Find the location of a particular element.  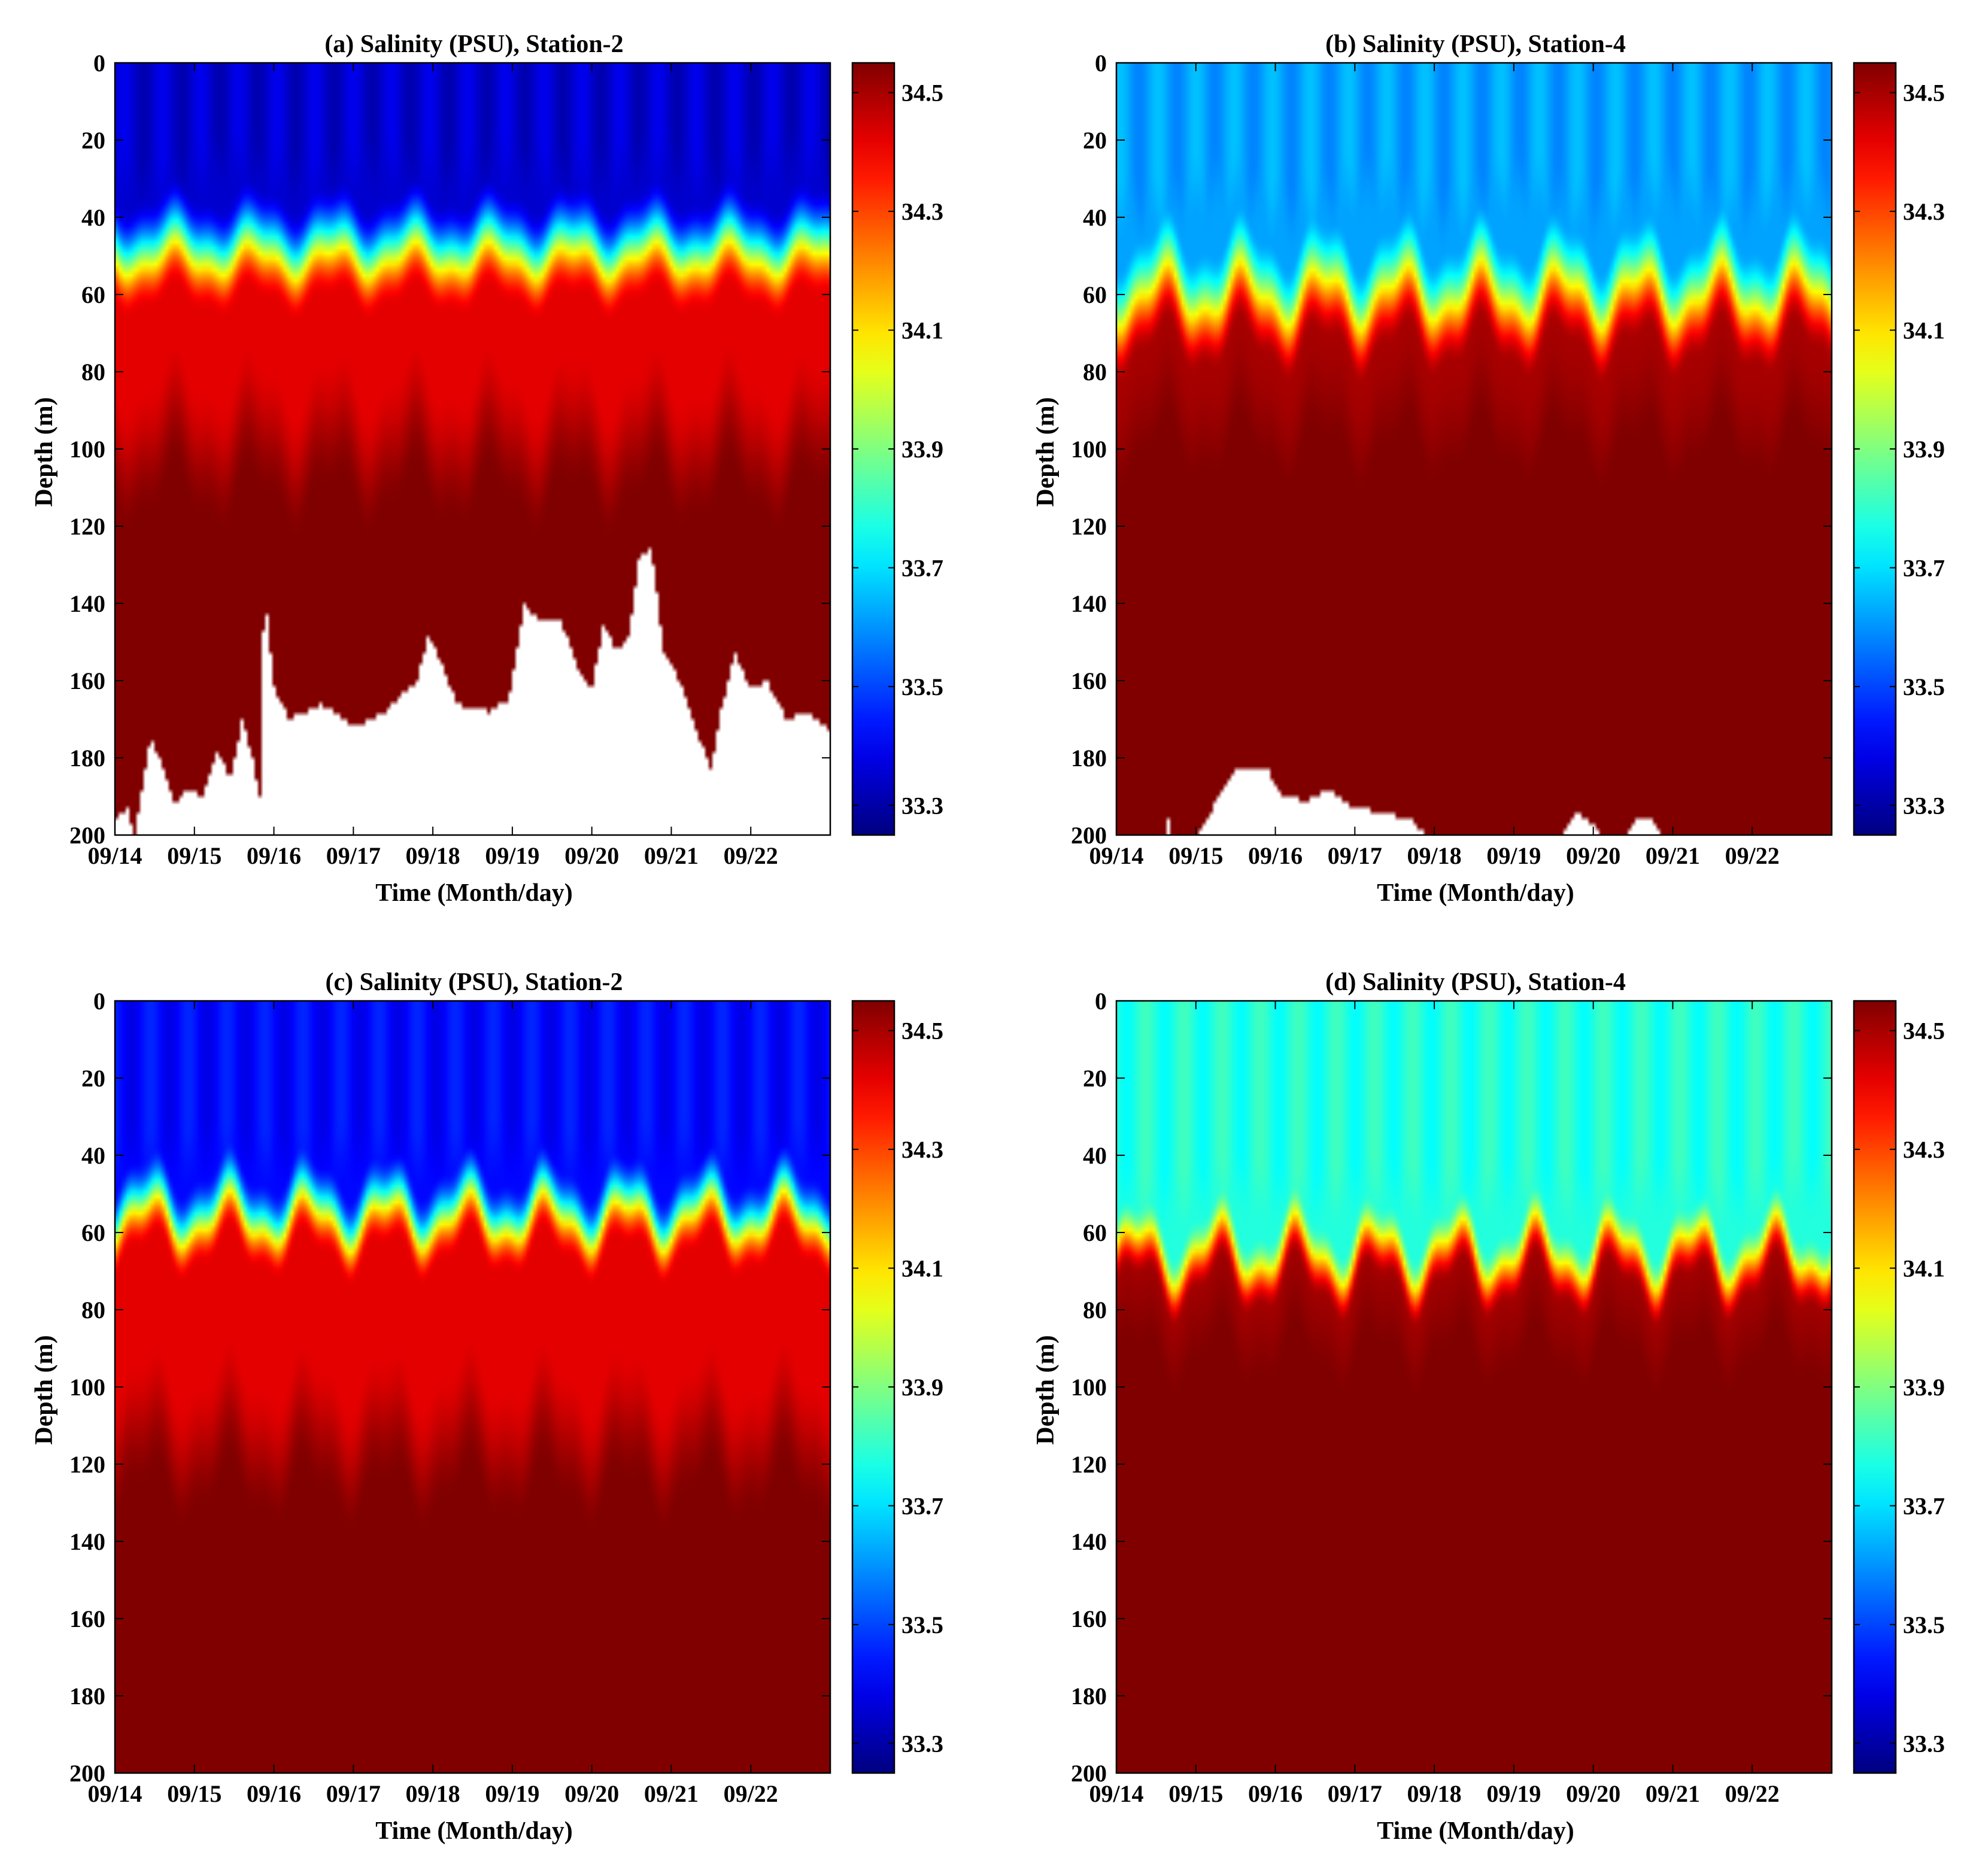

panel-d-ylabel: Depth (m) is located at coordinates (1046, 1389).